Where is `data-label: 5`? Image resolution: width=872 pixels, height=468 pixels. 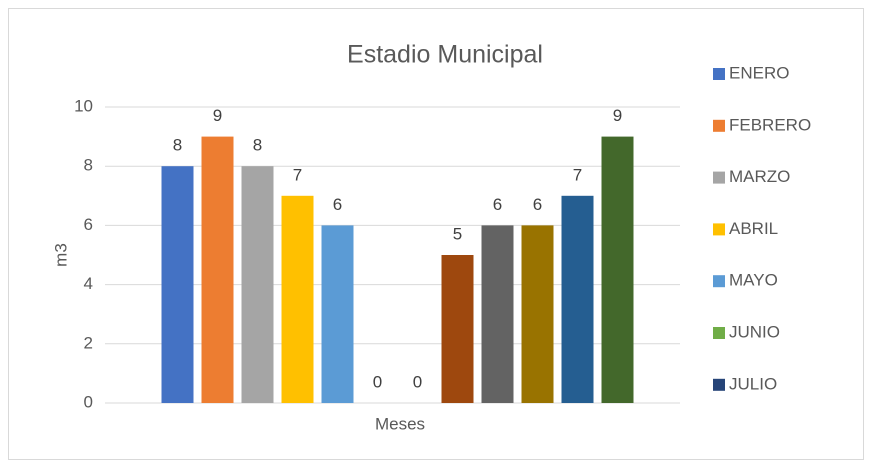
data-label: 5 is located at coordinates (457, 233).